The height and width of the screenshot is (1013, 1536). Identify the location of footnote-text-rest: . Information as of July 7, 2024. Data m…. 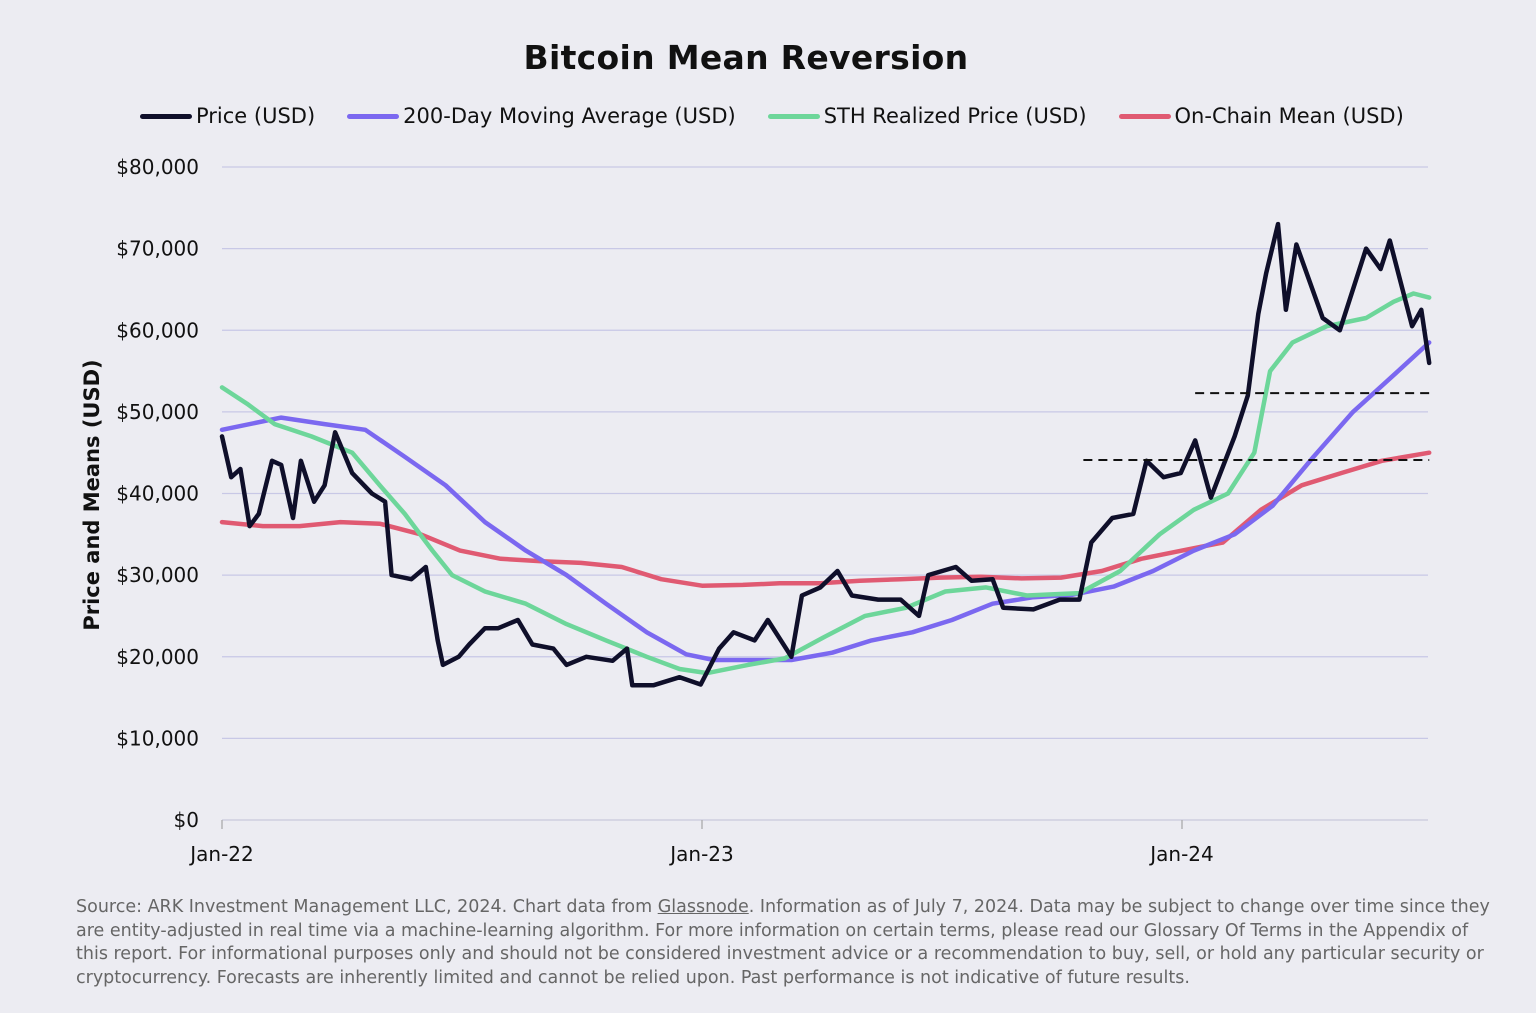
(783, 942).